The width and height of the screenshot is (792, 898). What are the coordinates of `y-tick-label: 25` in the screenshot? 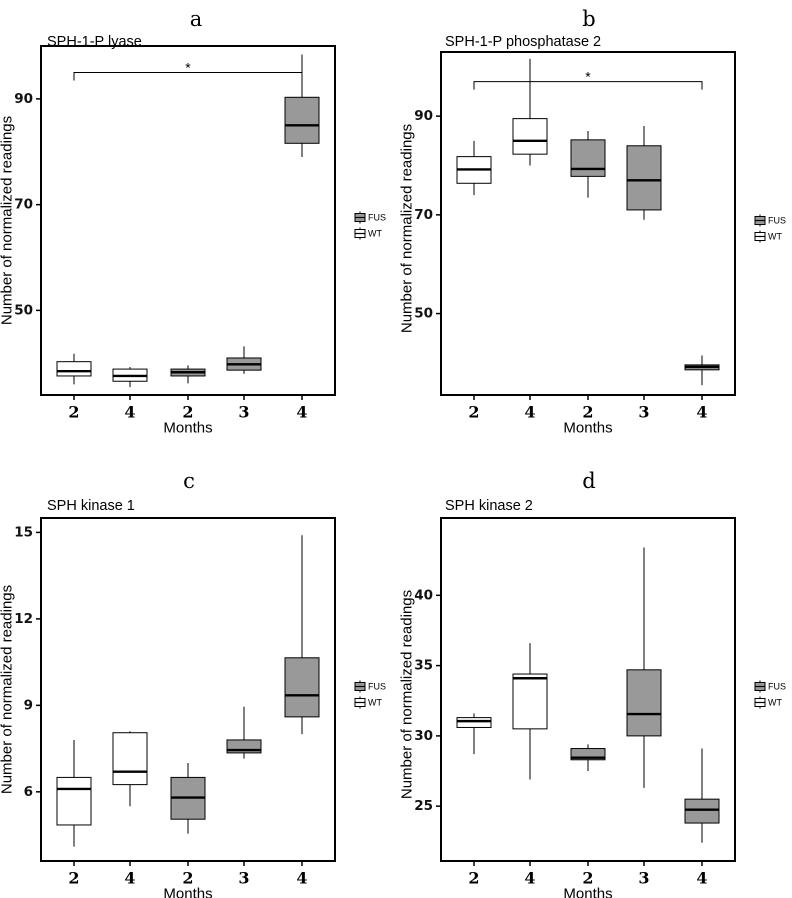 It's located at (423, 806).